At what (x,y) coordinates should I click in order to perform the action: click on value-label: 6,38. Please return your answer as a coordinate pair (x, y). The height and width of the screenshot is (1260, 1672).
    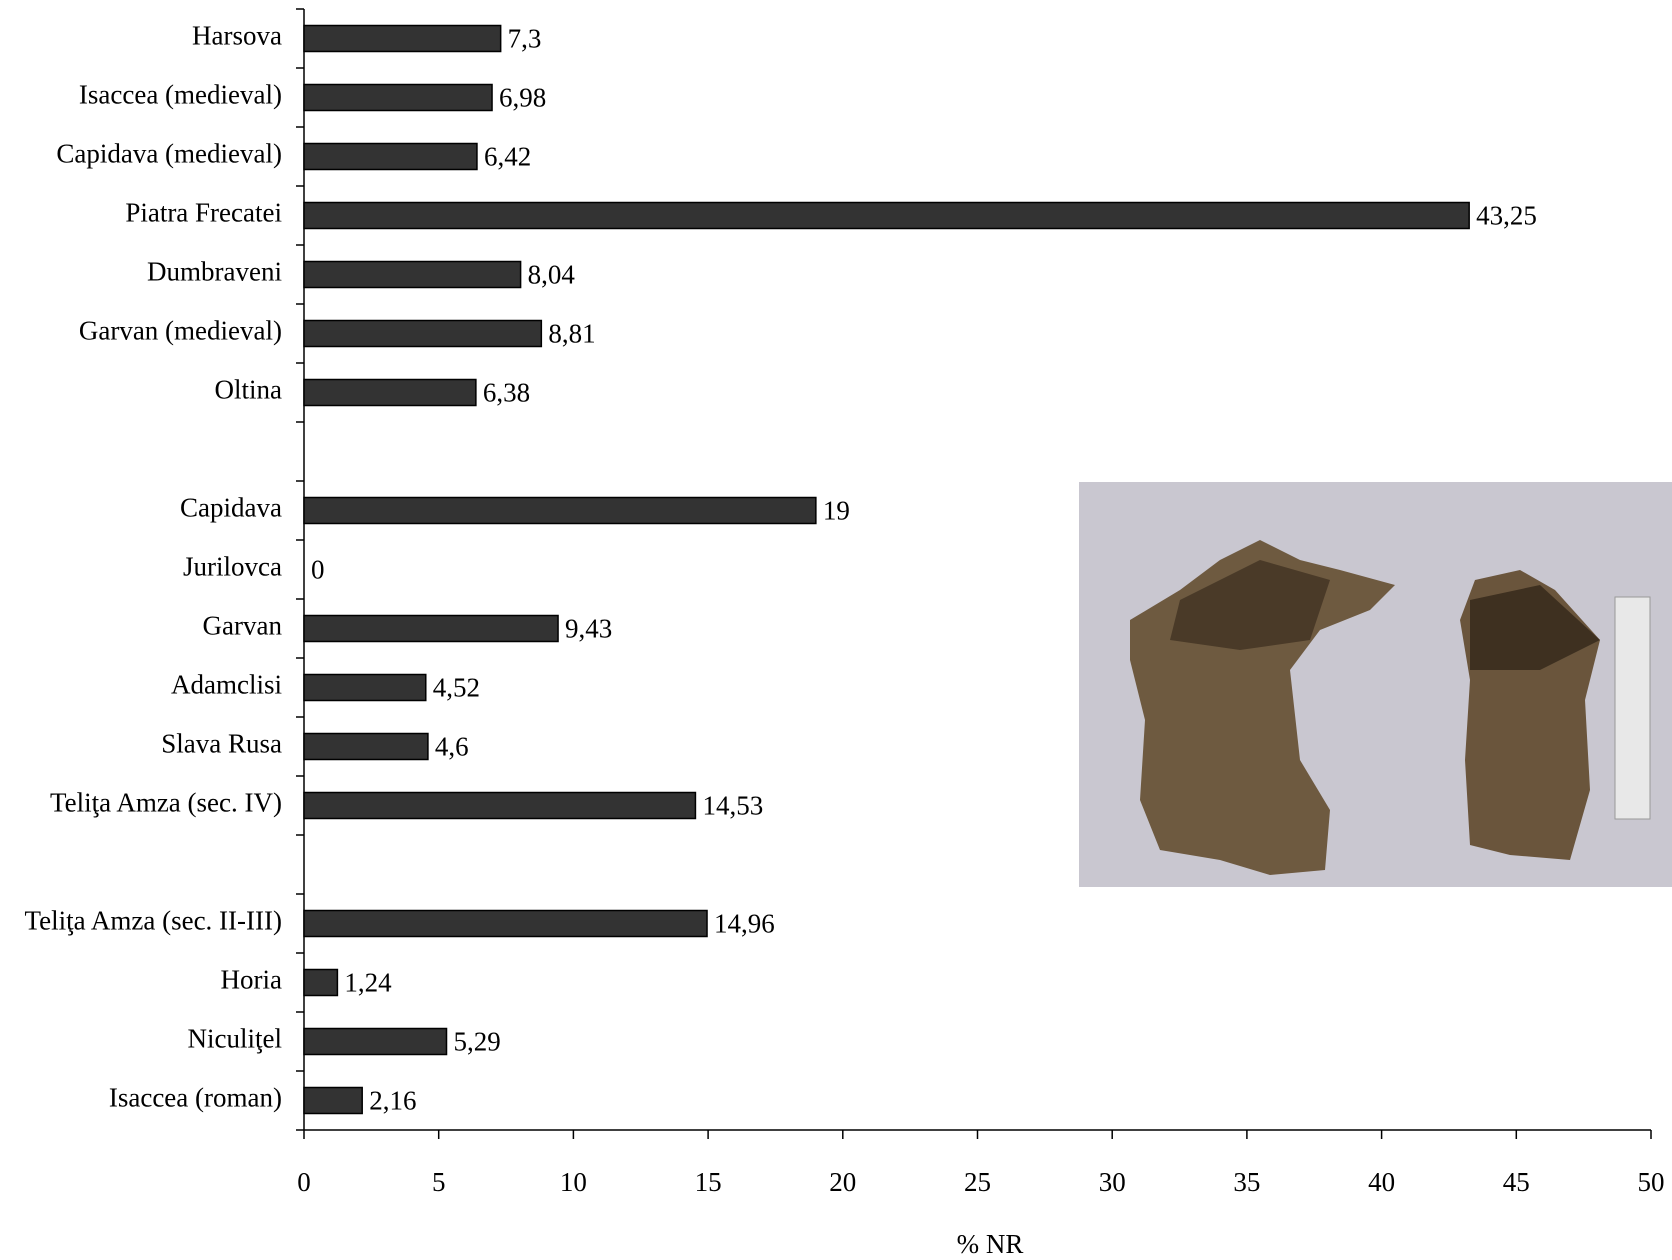
    Looking at the image, I should click on (506, 393).